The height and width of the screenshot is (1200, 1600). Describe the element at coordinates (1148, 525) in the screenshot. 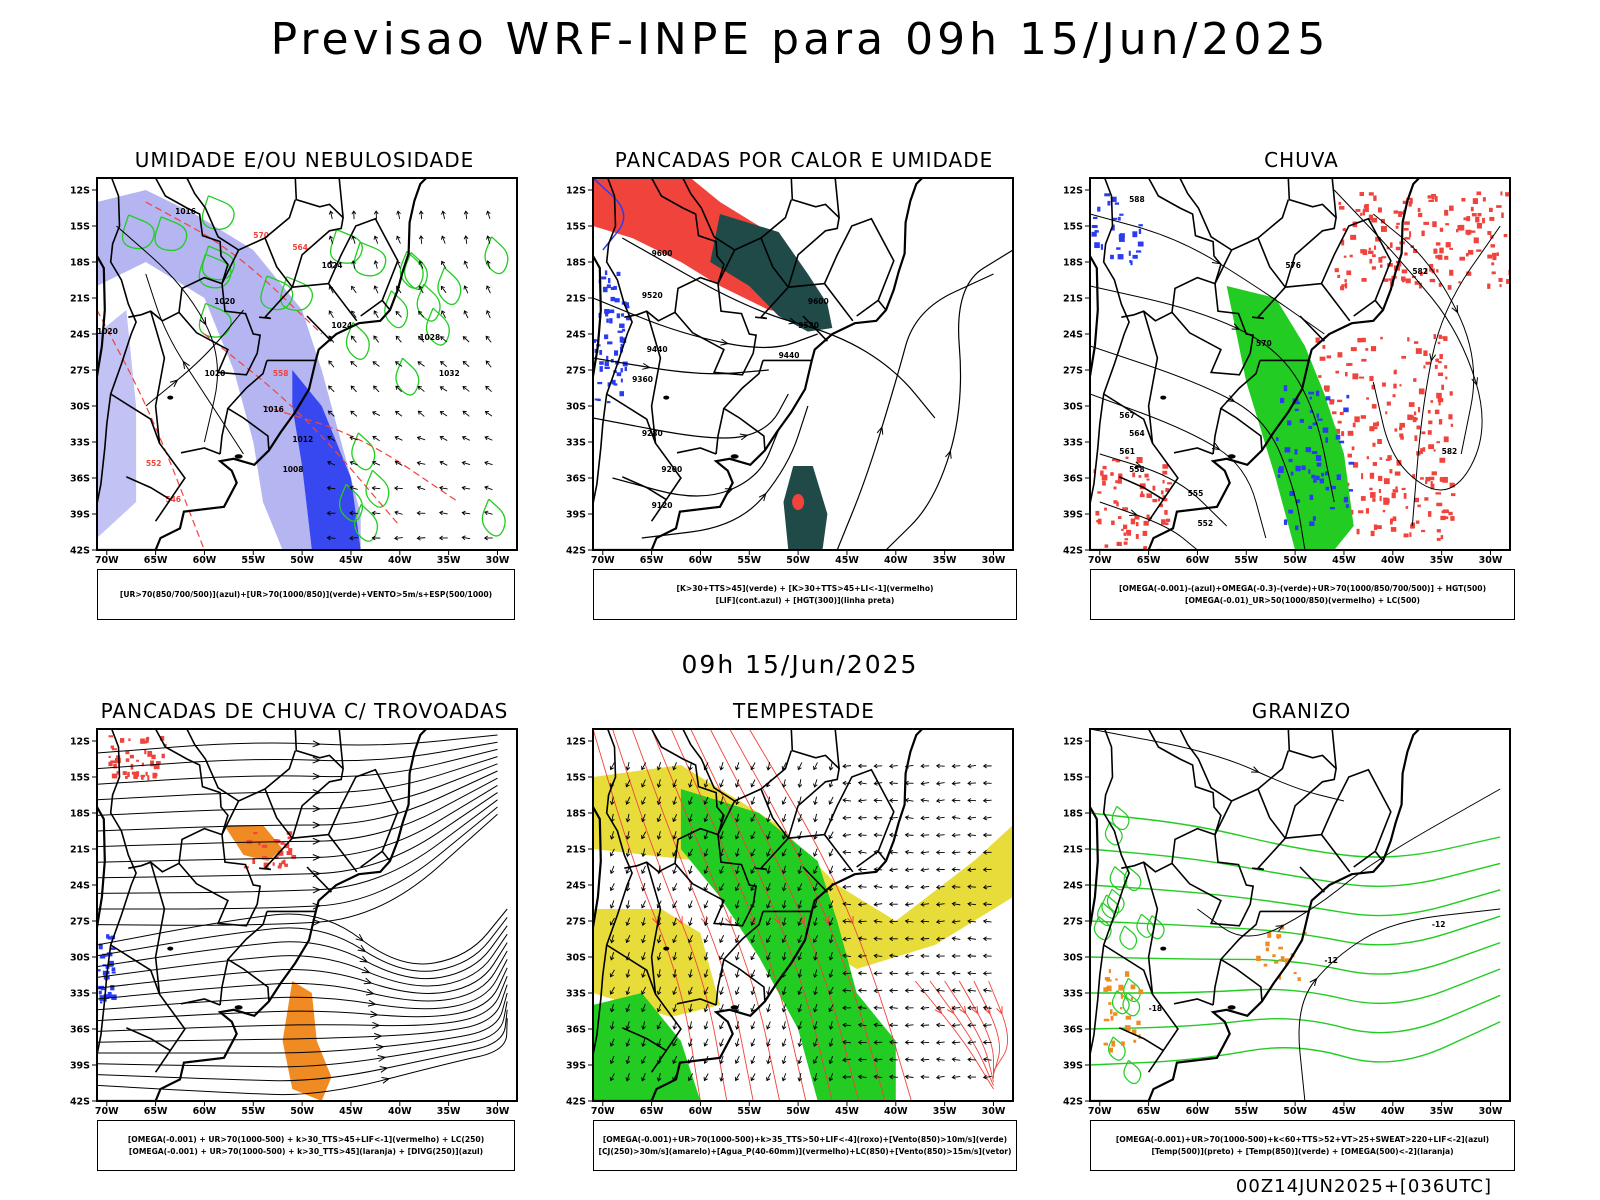

I see `hgt500-contour` at that location.